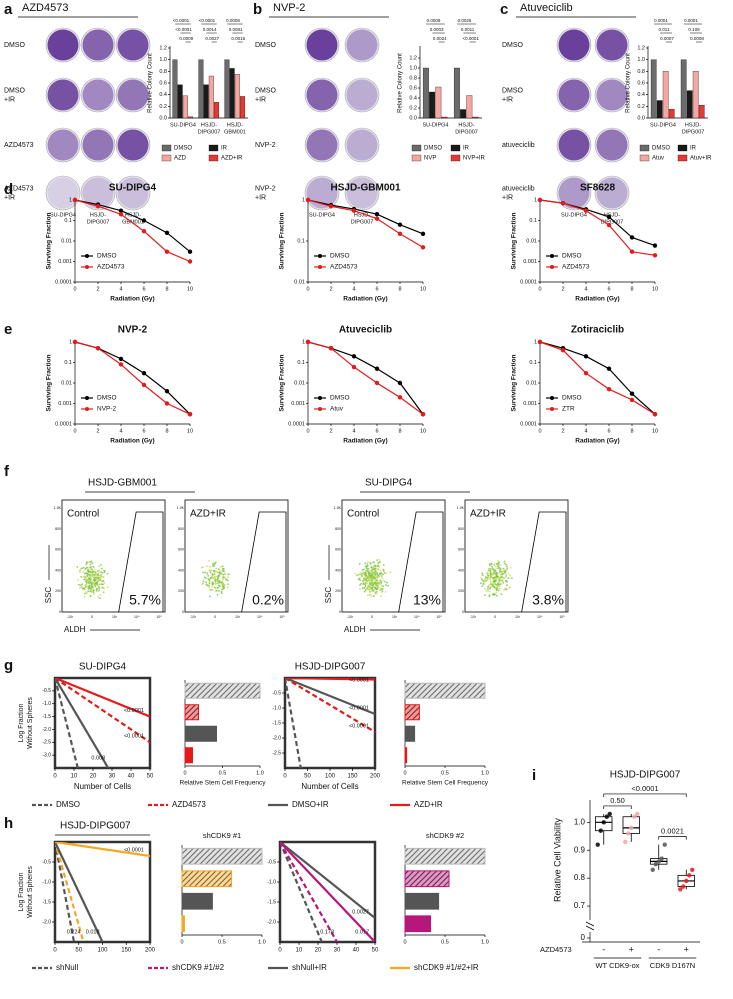  What do you see at coordinates (21, 891) in the screenshot?
I see `y-label: Log Fraction` at bounding box center [21, 891].